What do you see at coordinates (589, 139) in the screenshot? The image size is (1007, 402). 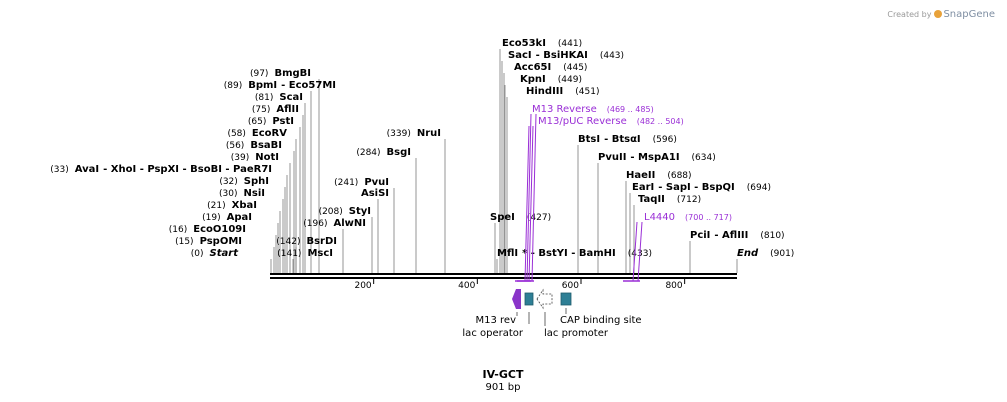 I see `site-name: BtsI` at bounding box center [589, 139].